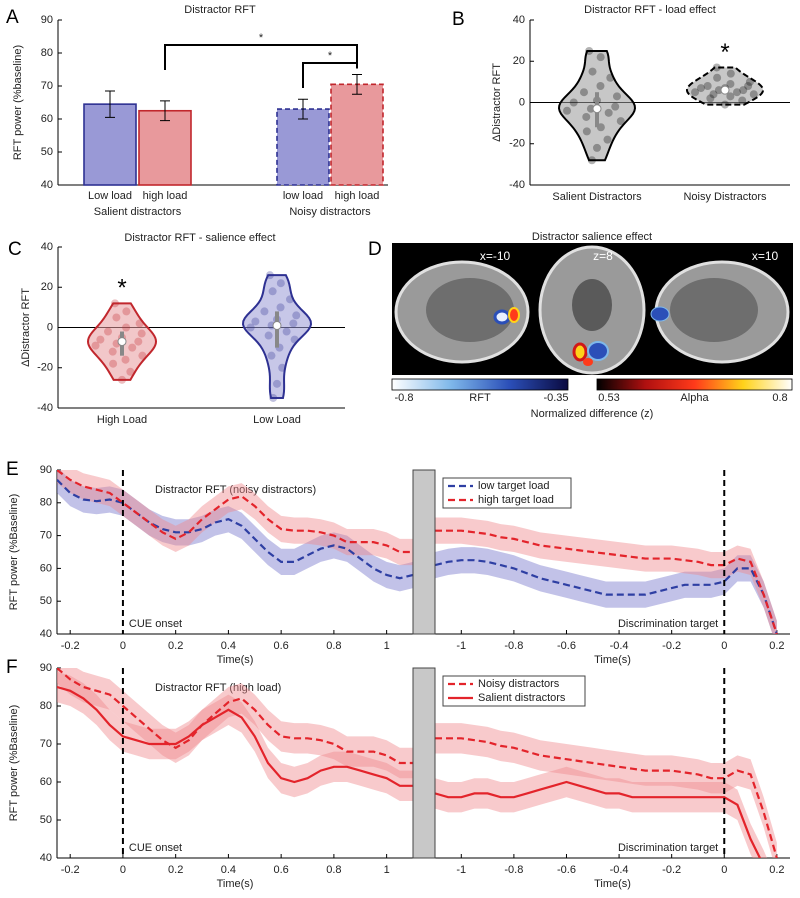 The width and height of the screenshot is (800, 898). Describe the element at coordinates (513, 646) in the screenshot. I see `x-tick-label: -0.8` at that location.